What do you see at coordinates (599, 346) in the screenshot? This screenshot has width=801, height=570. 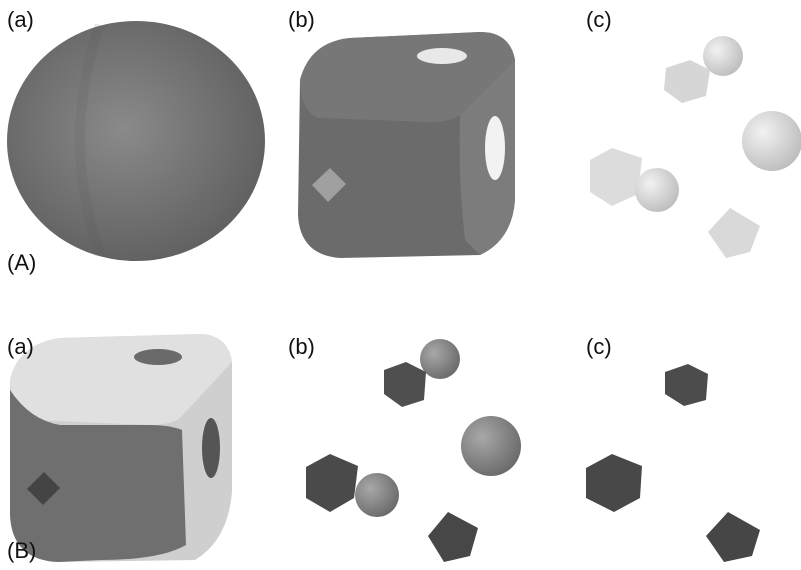 I see `row-b-panel-c-label: (c)` at bounding box center [599, 346].